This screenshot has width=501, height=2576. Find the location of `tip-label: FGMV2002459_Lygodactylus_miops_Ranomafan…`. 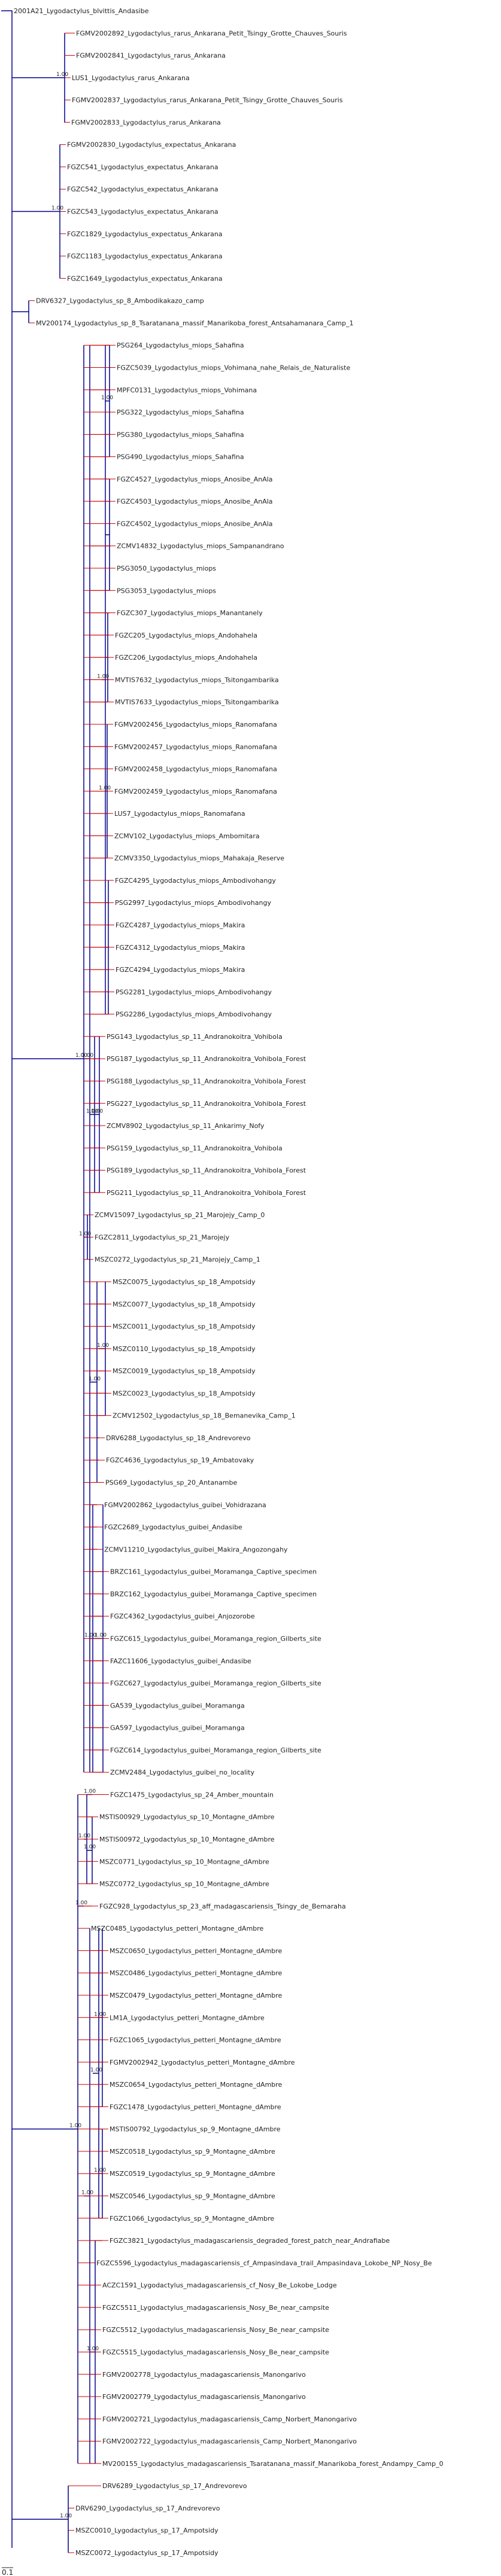

tip-label: FGMV2002459_Lygodactylus_miops_Ranomafan… is located at coordinates (195, 791).